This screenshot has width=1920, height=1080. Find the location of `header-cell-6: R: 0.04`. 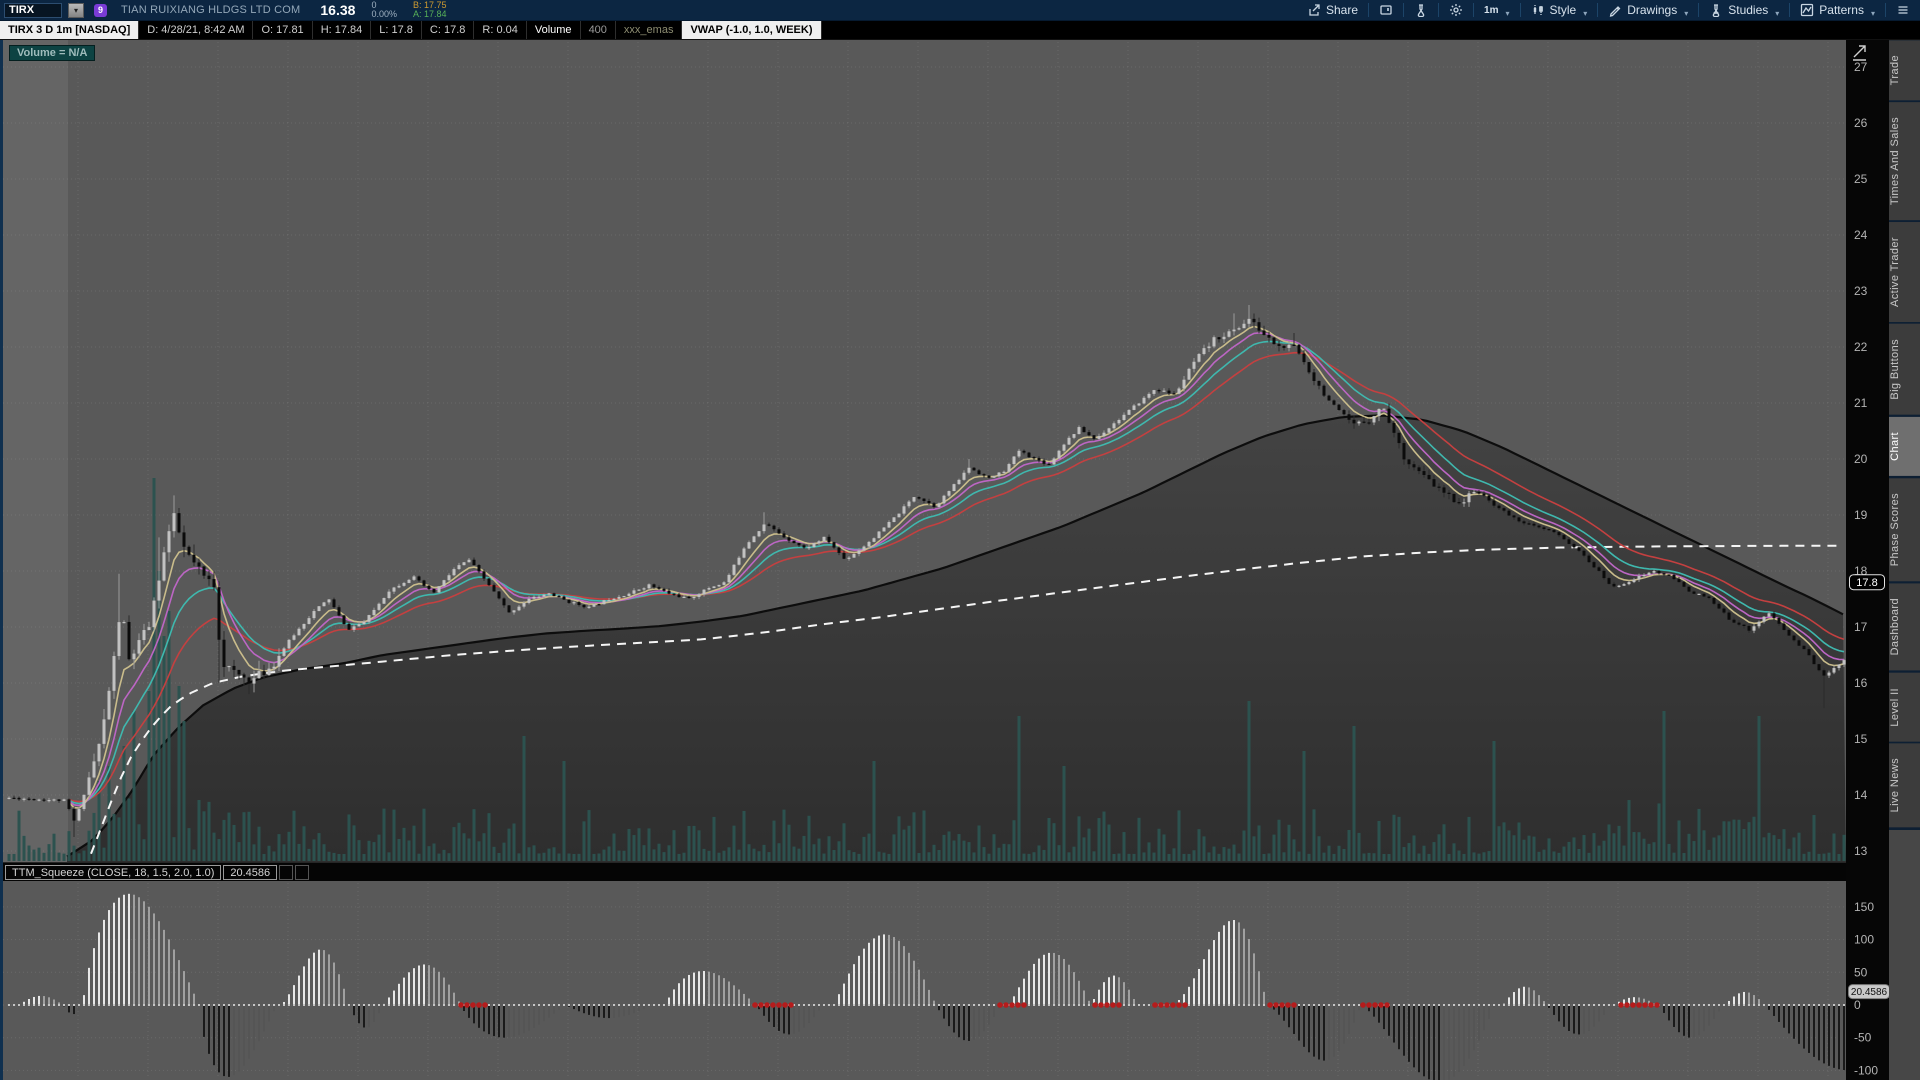

header-cell-6: R: 0.04 is located at coordinates (500, 30).